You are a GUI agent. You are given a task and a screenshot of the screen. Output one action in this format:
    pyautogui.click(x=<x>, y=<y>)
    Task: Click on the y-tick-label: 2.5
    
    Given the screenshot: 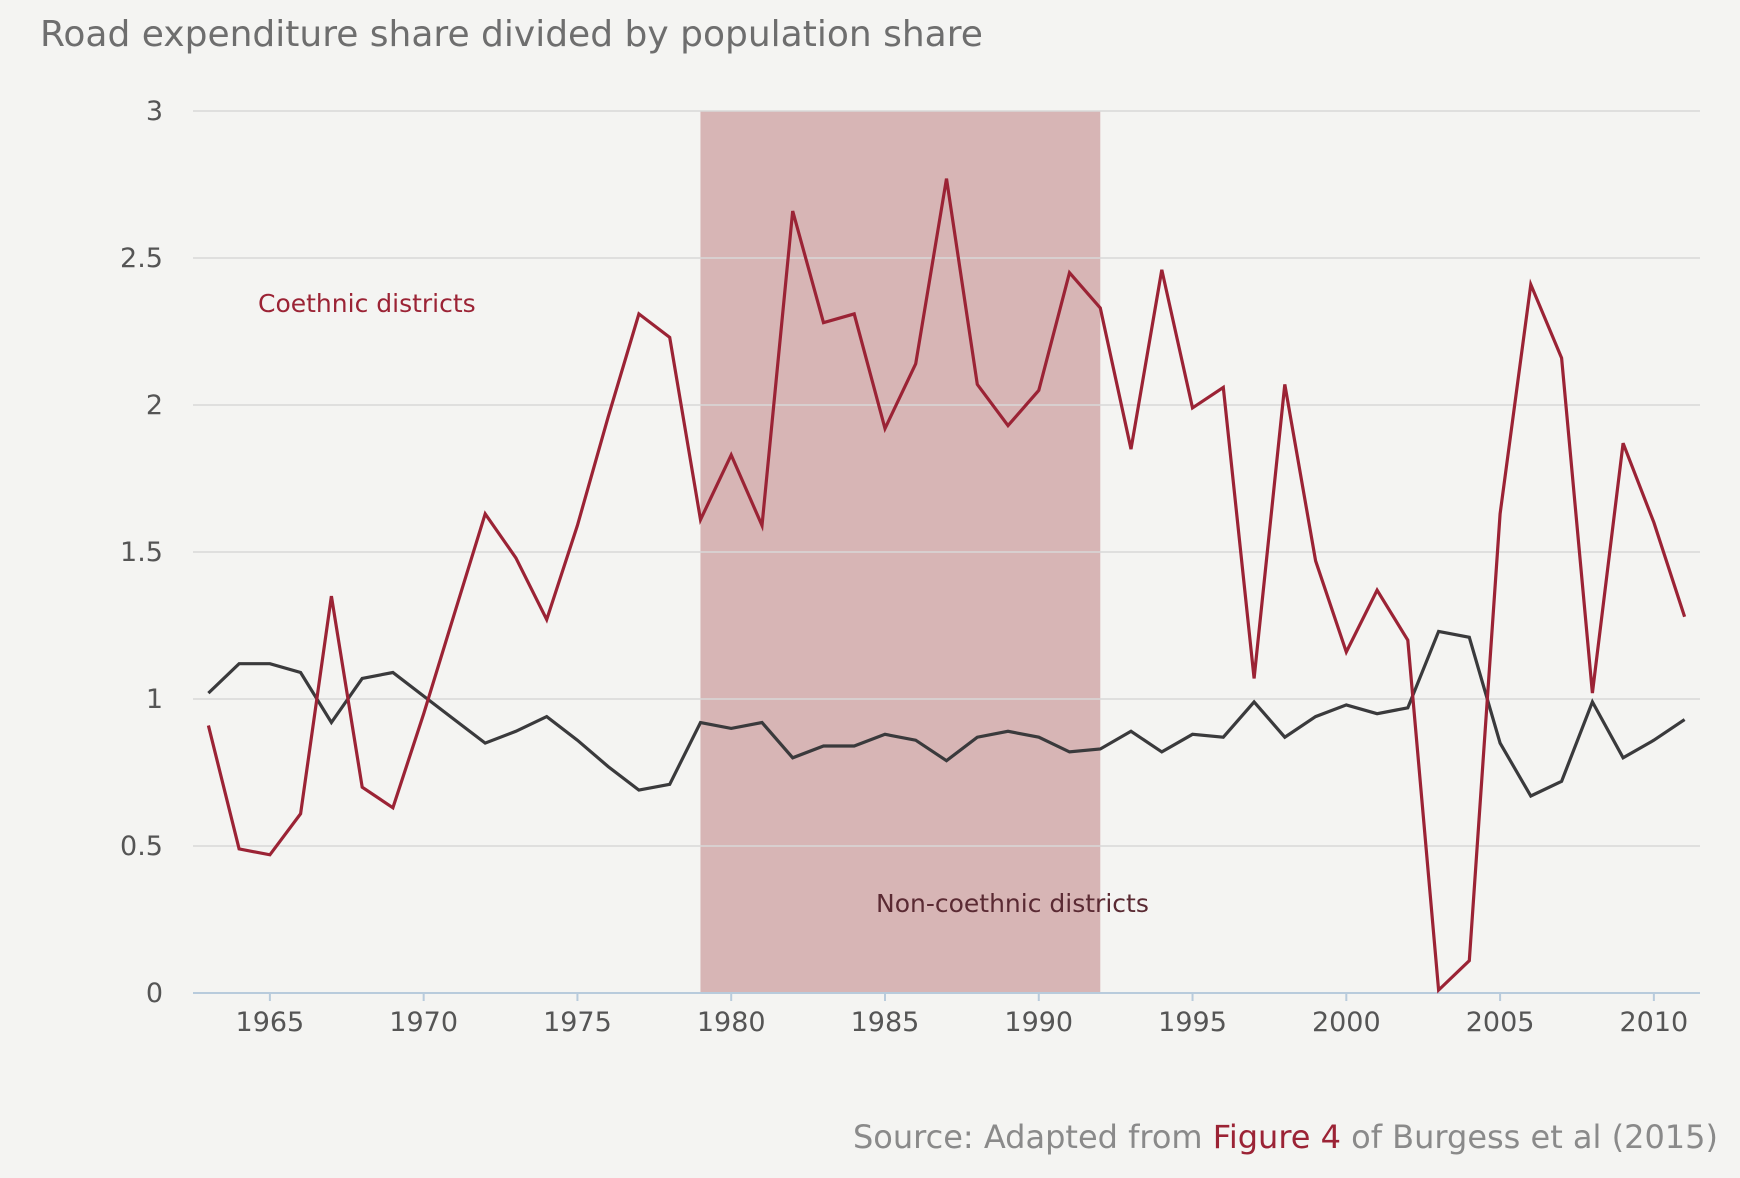 What is the action you would take?
    pyautogui.click(x=141, y=258)
    